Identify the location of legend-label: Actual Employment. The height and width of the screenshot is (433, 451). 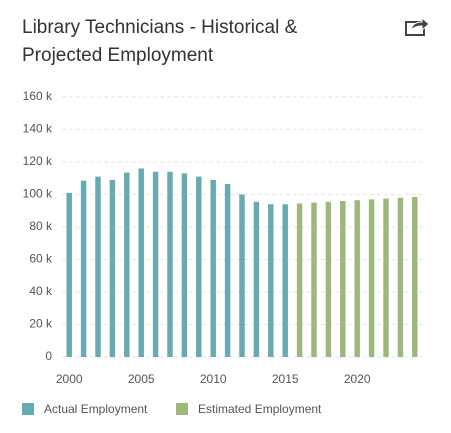
(96, 409).